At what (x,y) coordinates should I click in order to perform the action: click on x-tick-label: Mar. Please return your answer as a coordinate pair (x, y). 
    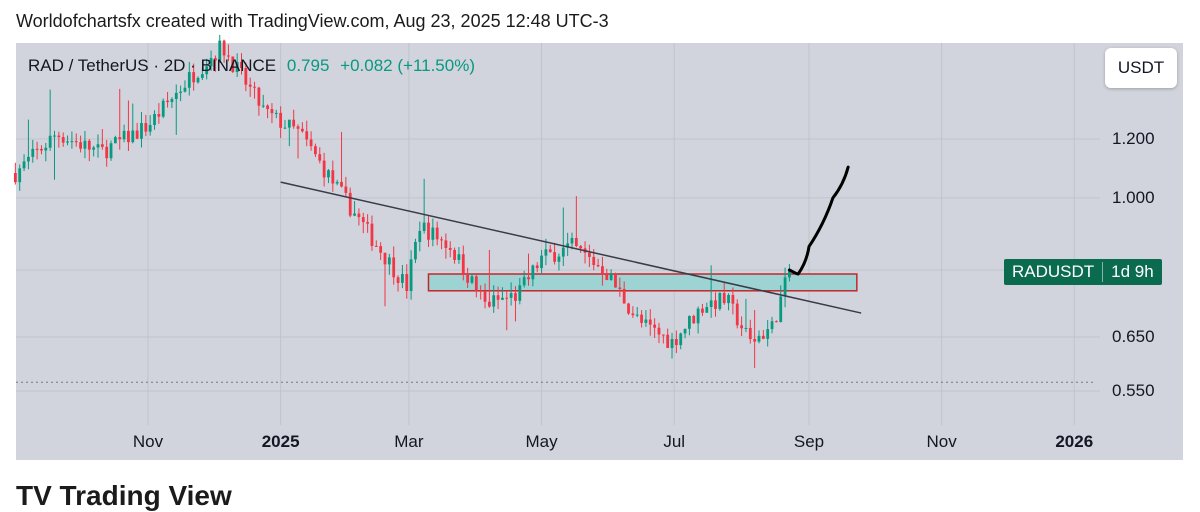
    Looking at the image, I should click on (409, 441).